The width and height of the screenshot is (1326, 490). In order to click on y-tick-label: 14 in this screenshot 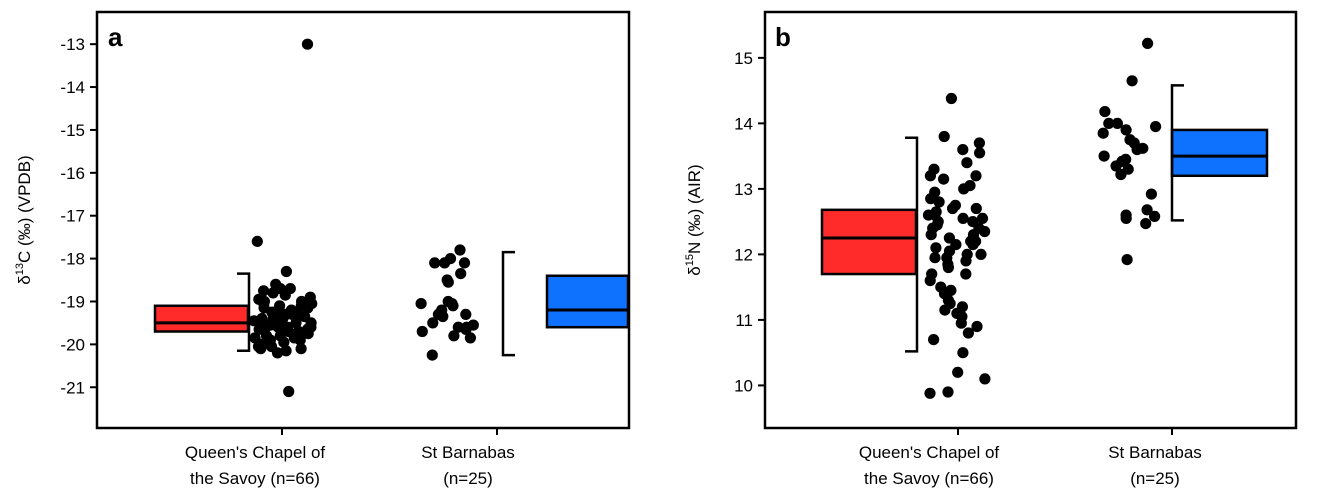, I will do `click(743, 123)`.